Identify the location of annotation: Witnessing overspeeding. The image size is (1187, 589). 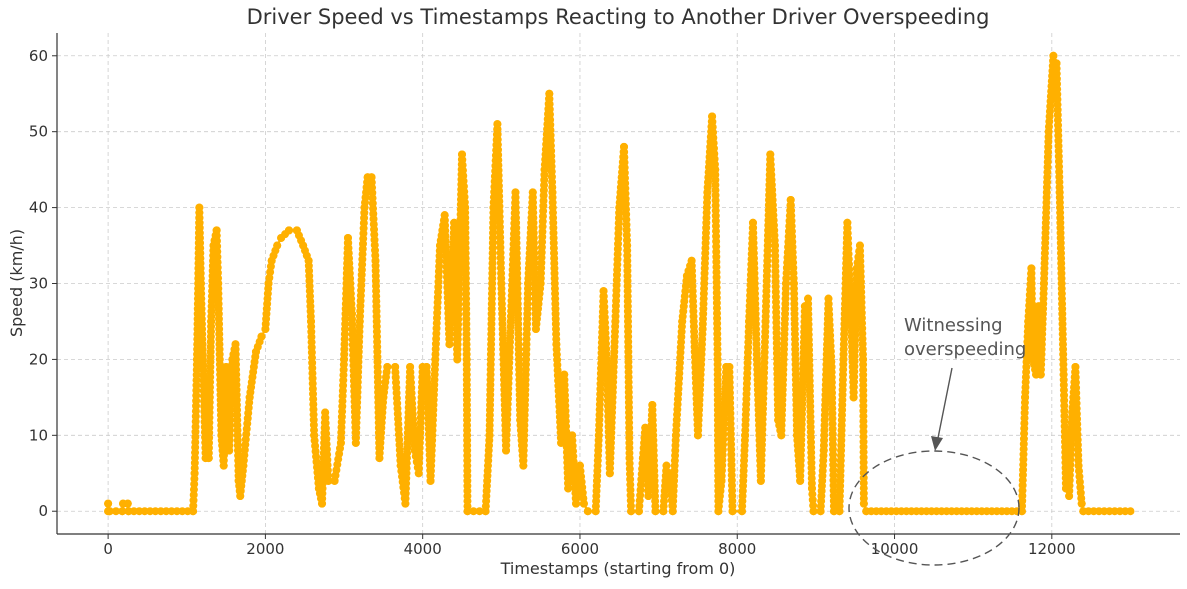
(937, 440).